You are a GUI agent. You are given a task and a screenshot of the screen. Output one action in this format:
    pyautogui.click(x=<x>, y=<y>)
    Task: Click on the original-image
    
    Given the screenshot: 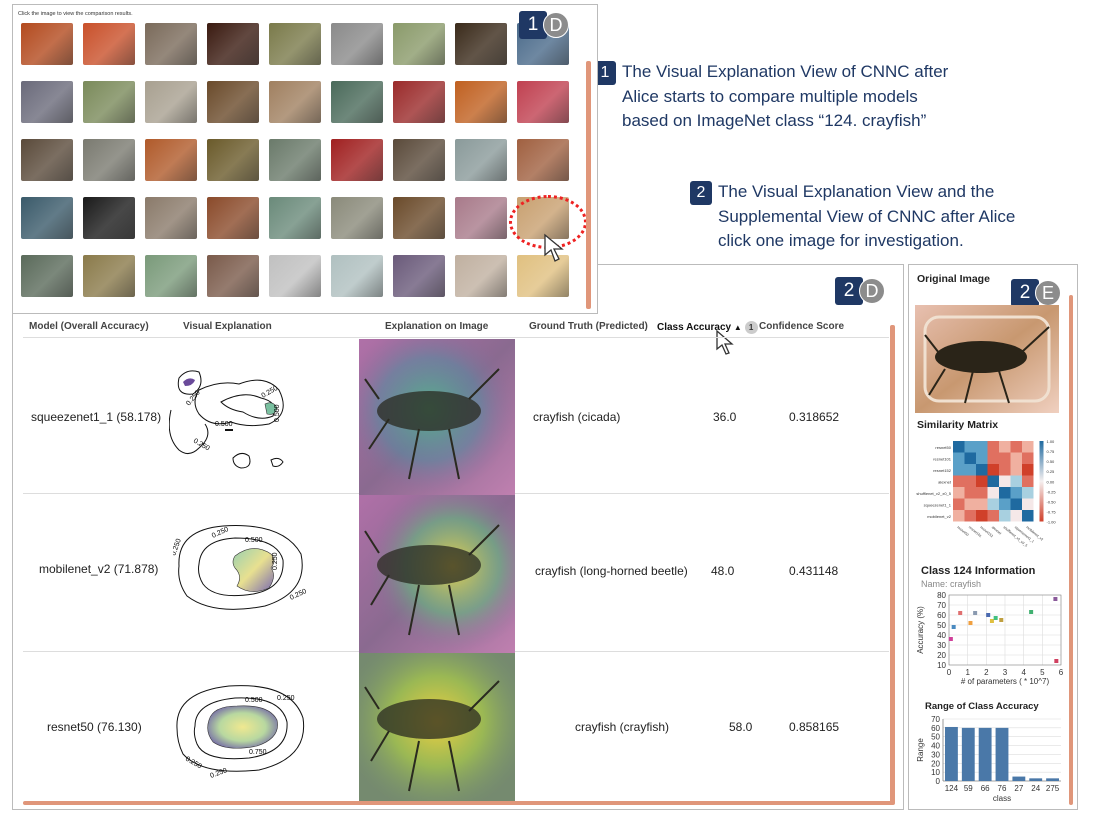 What is the action you would take?
    pyautogui.click(x=987, y=359)
    